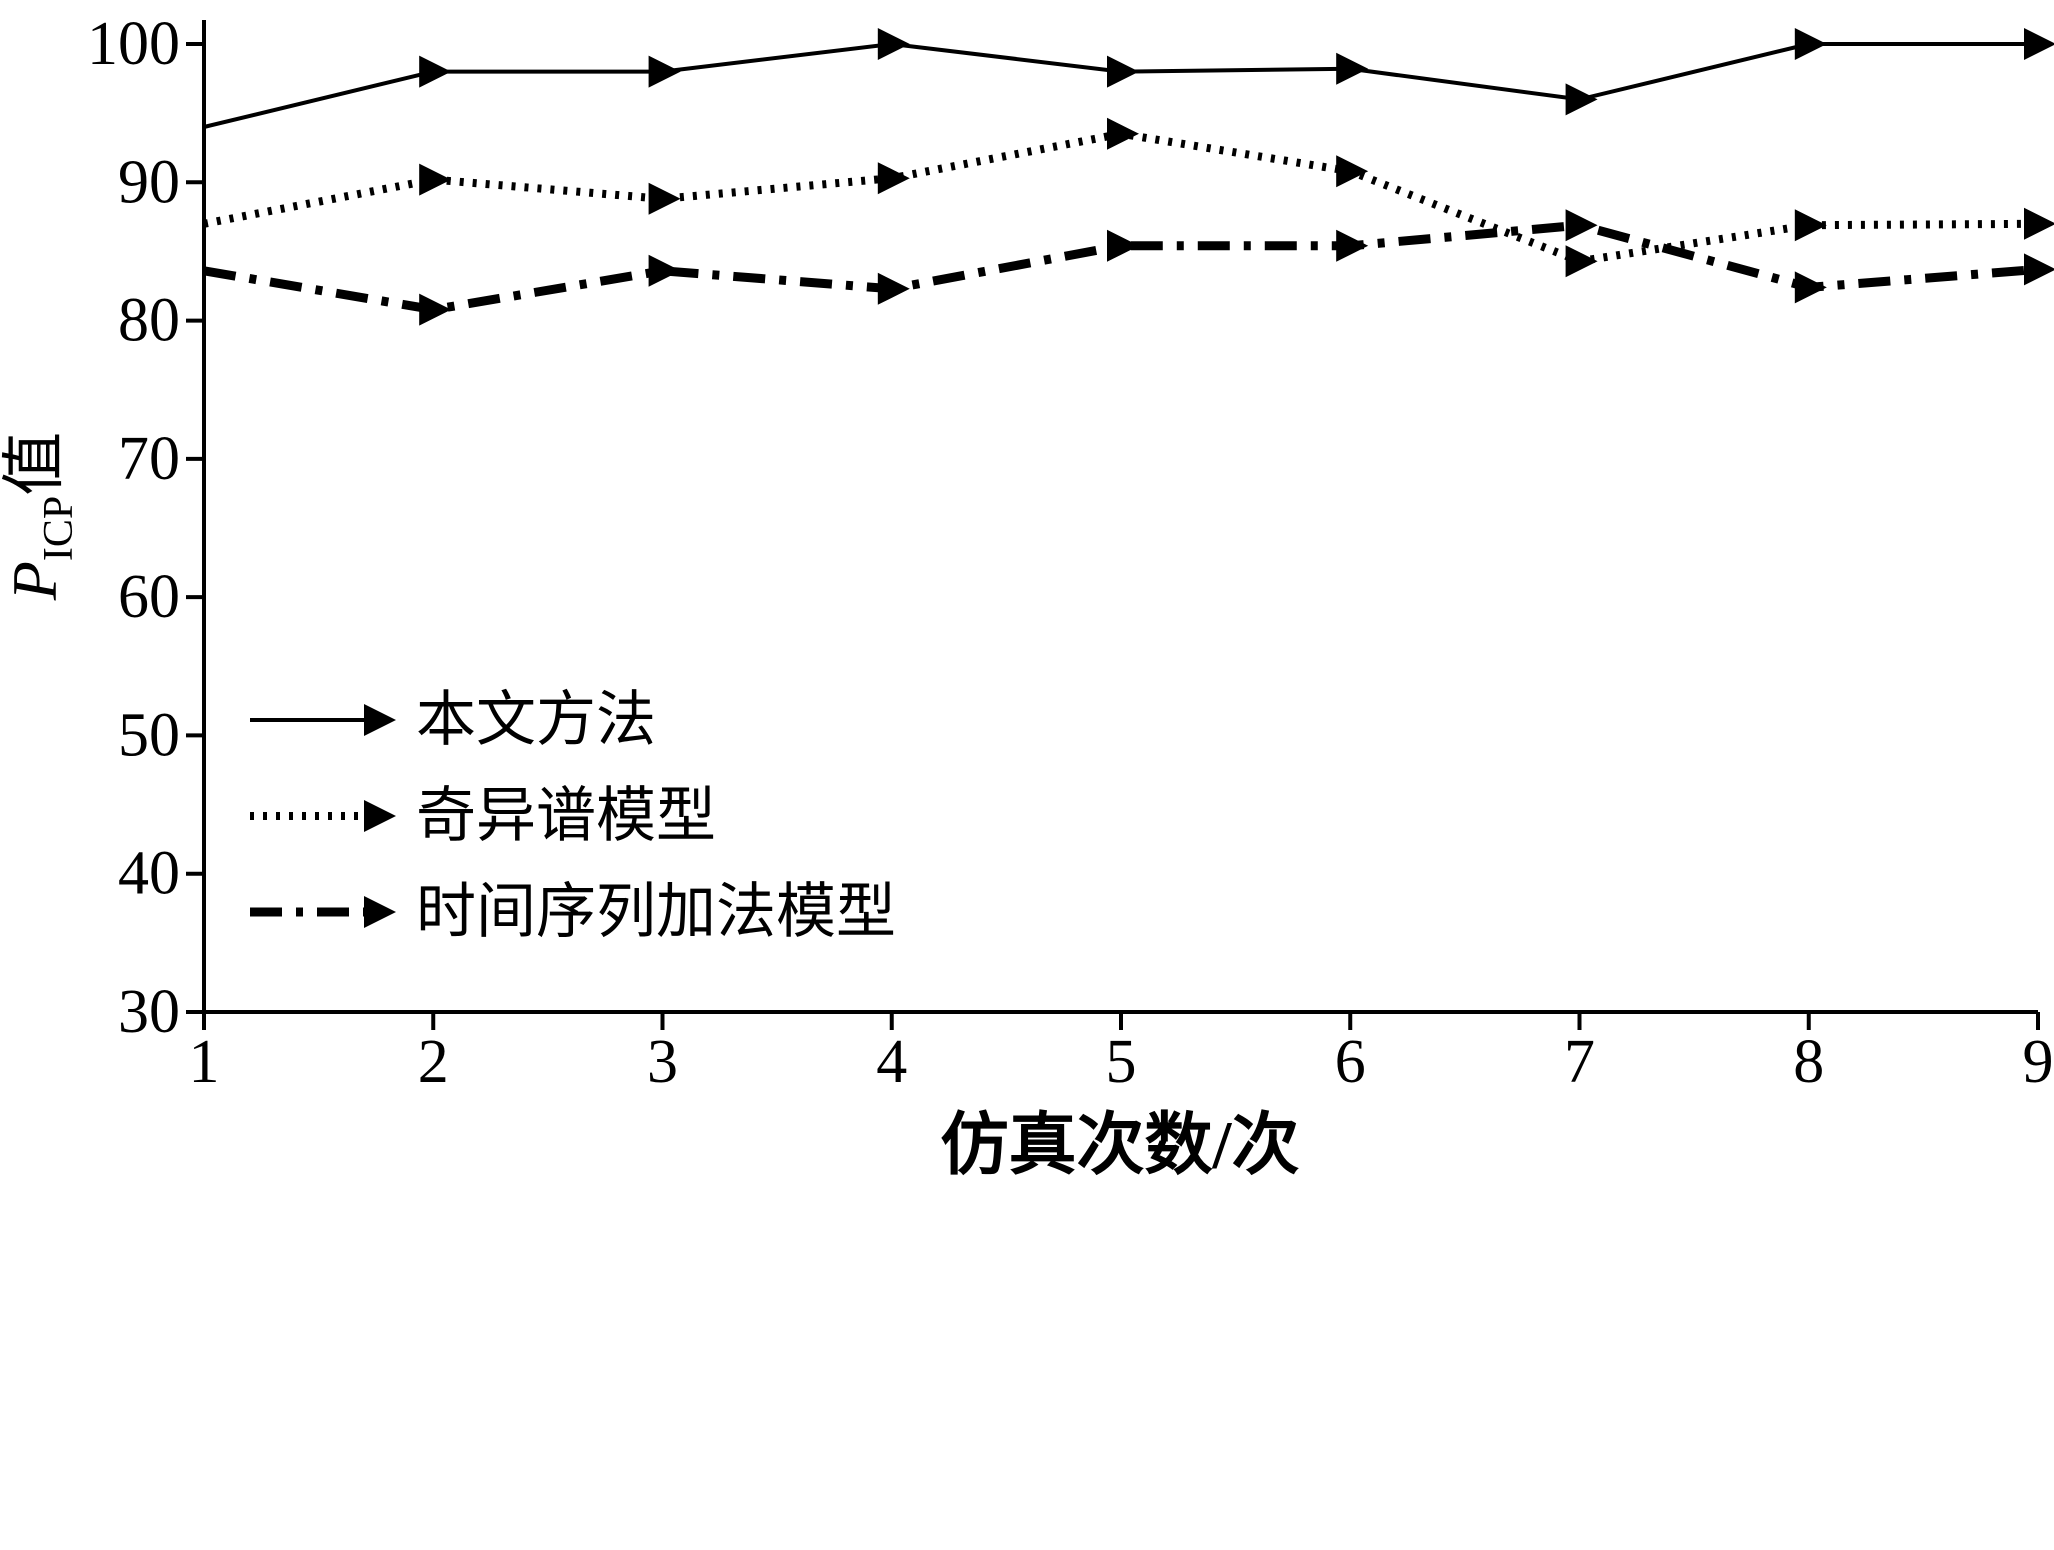 The height and width of the screenshot is (1550, 2054). What do you see at coordinates (1579, 1062) in the screenshot?
I see `x-tick-label: 7` at bounding box center [1579, 1062].